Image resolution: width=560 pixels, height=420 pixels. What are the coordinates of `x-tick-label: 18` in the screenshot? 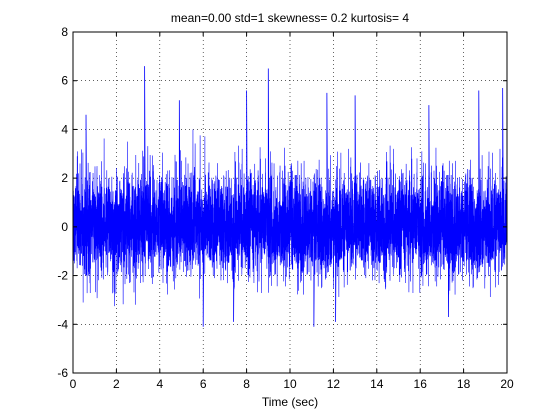 It's located at (464, 384).